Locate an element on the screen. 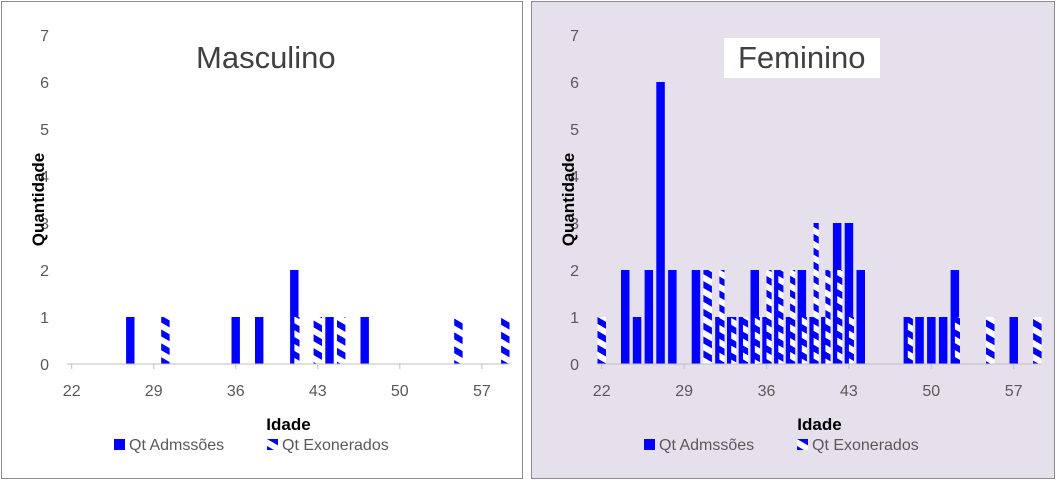 This screenshot has height=480, width=1057. chart-title-masculino: Masculino is located at coordinates (266, 58).